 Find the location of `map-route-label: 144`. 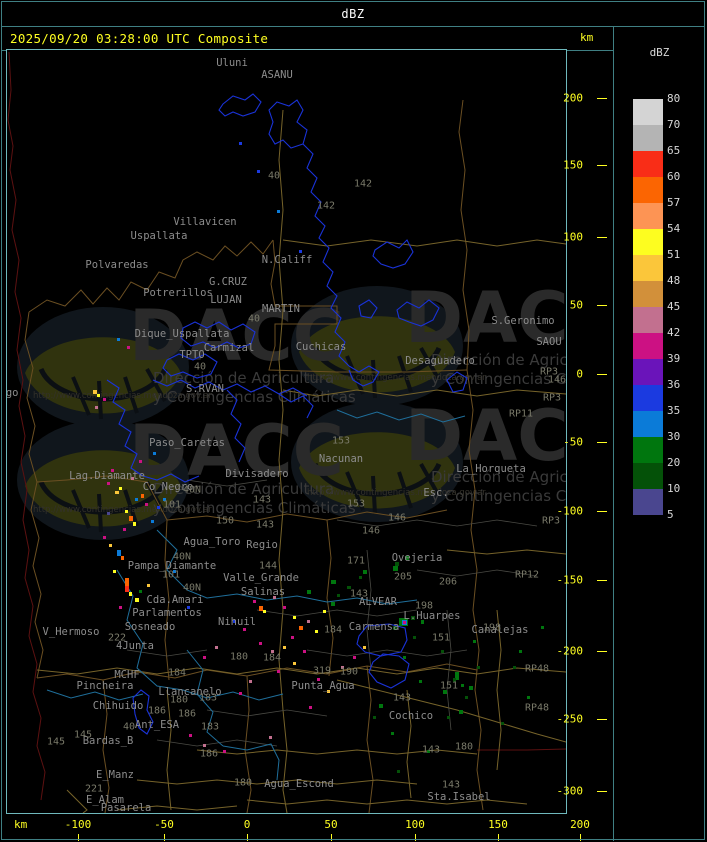

map-route-label: 144 is located at coordinates (268, 566).